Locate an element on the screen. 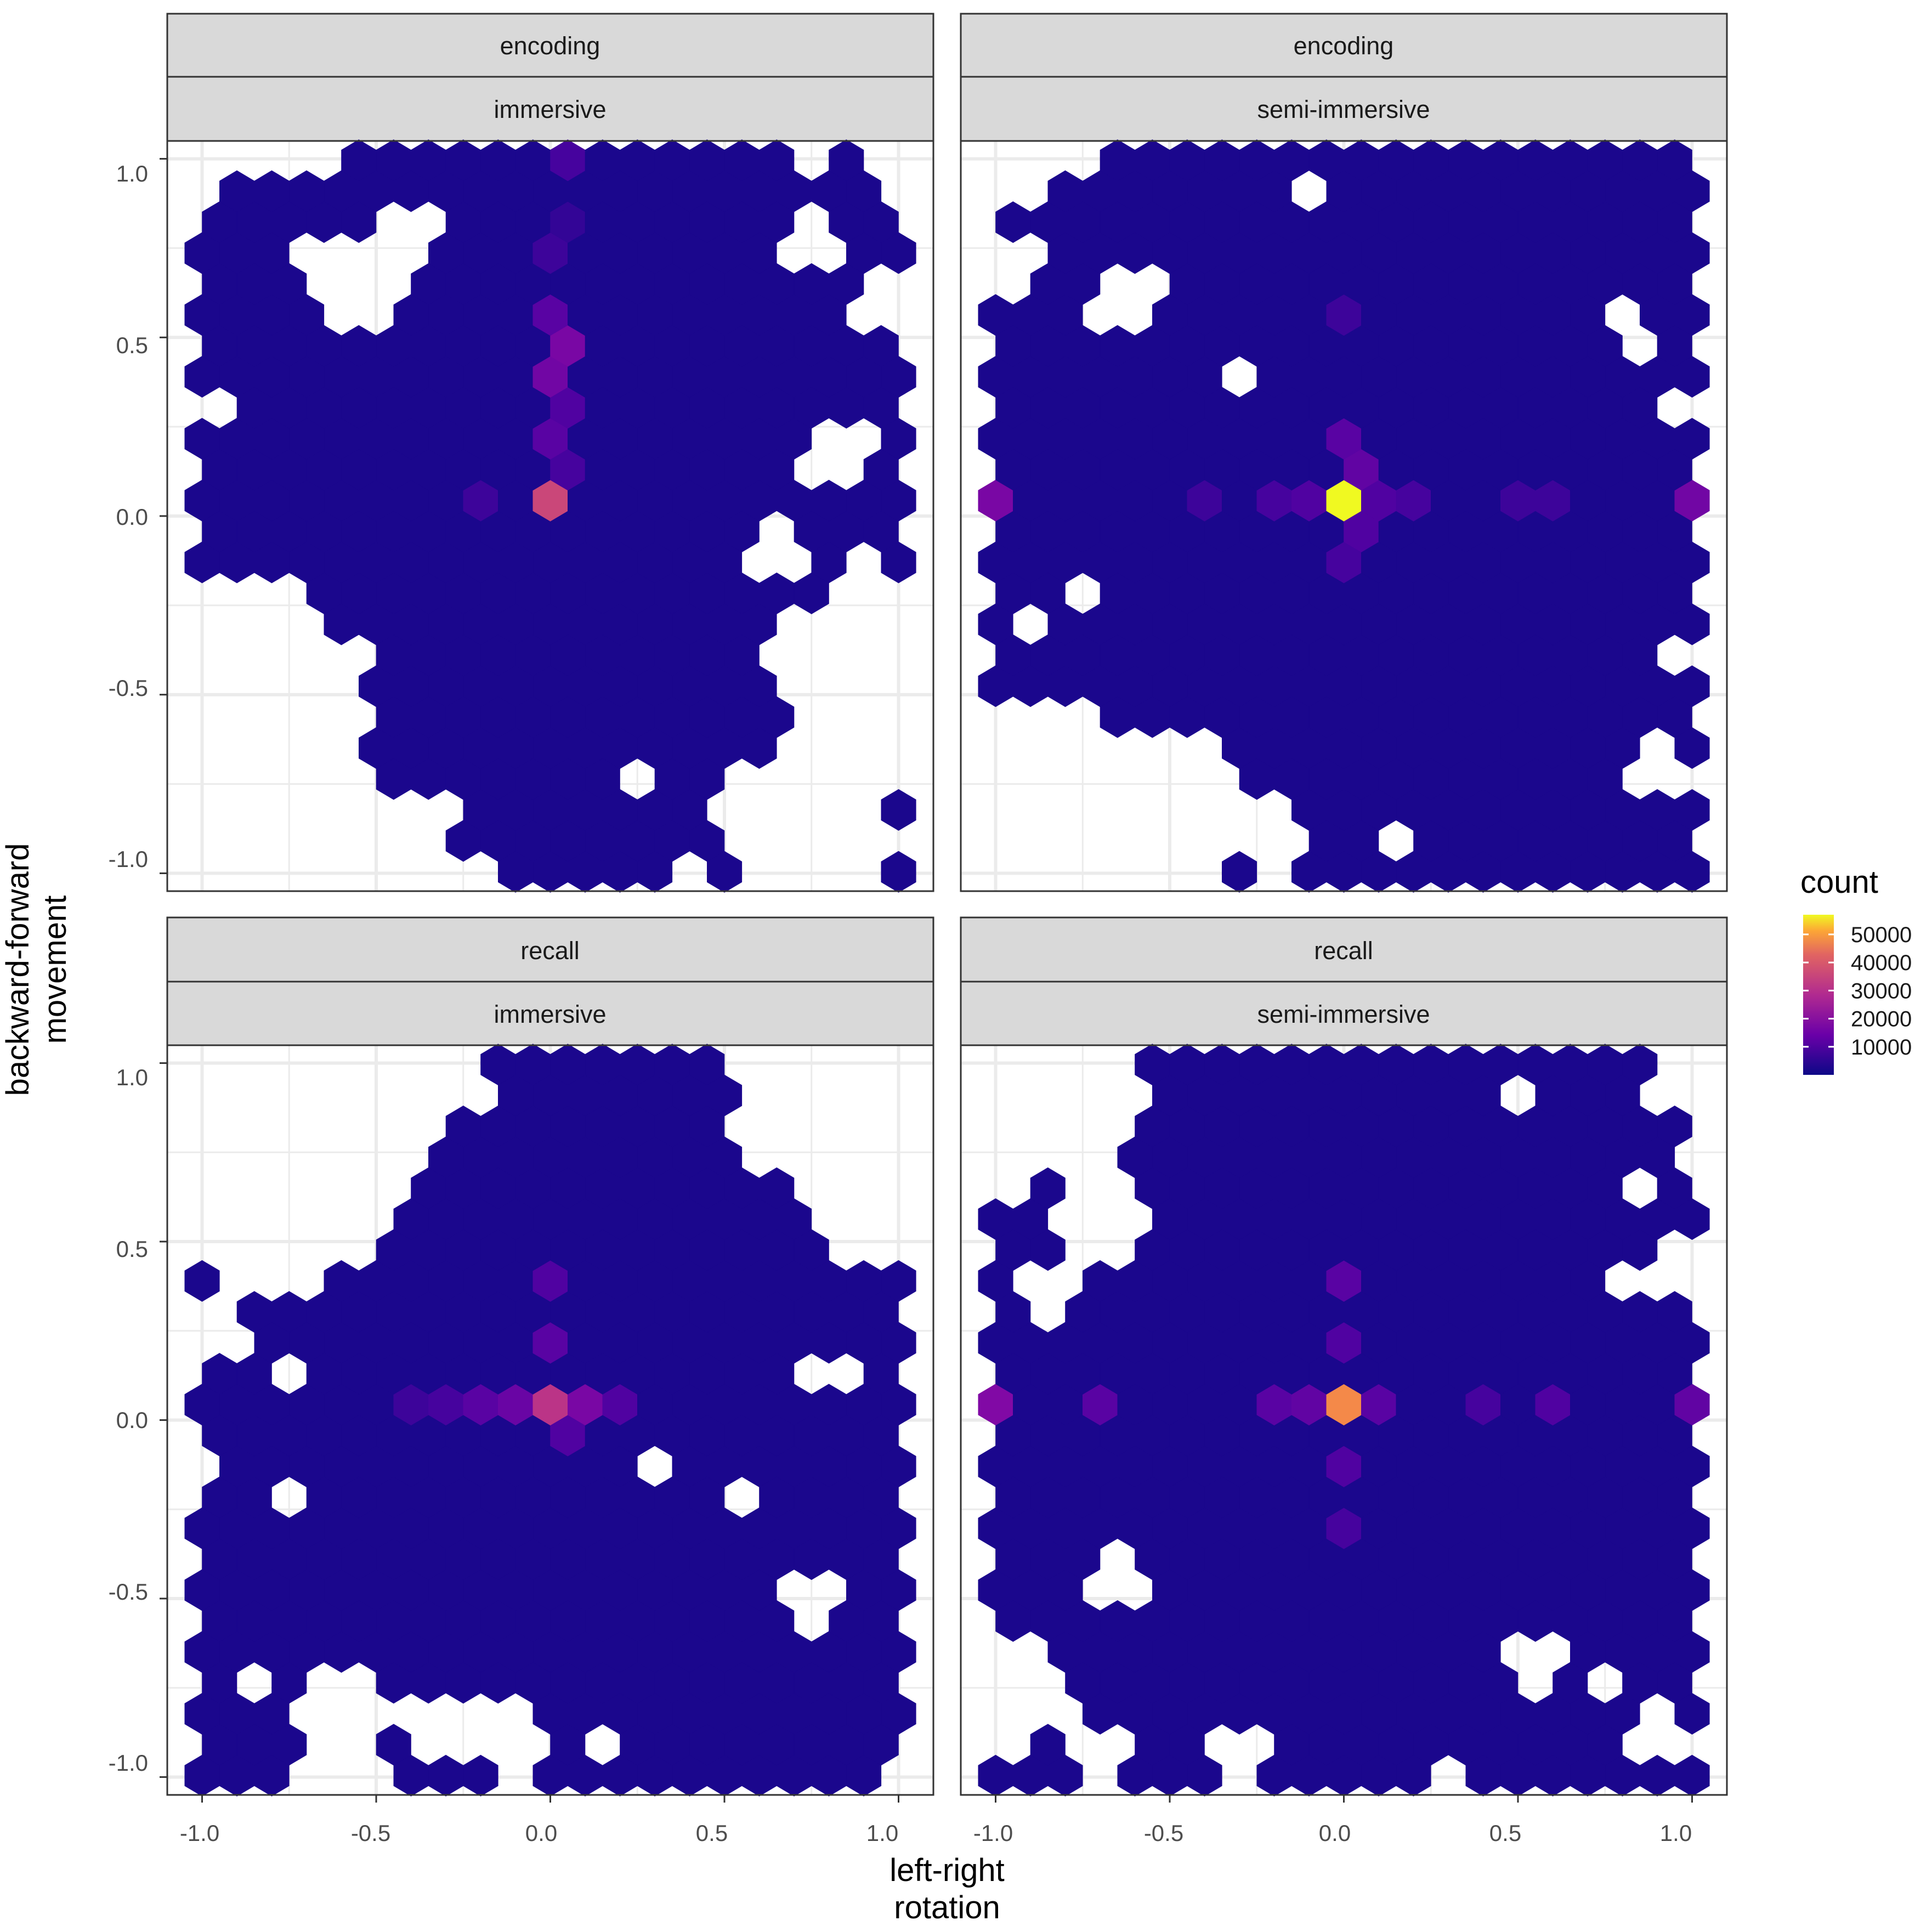 The width and height of the screenshot is (1932, 1932). y-axis-ticks-bottom: 1.0 0.5 0.0 -0.5 -1.0 is located at coordinates (128, 1420).